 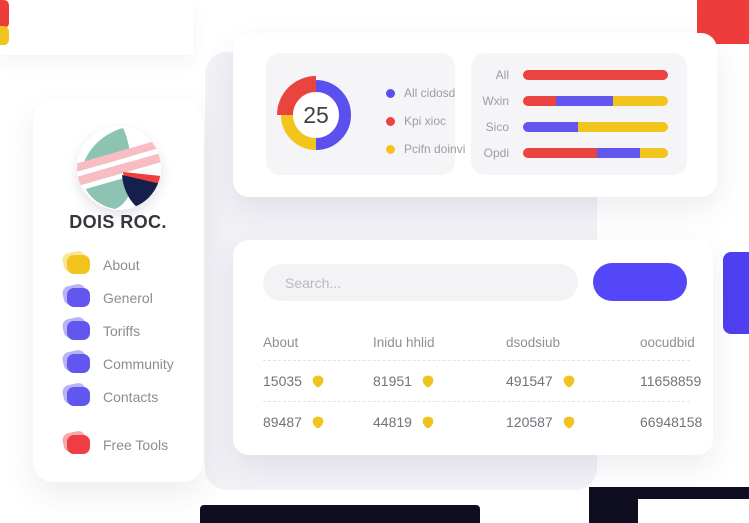 I want to click on primary-button, so click(x=640, y=282).